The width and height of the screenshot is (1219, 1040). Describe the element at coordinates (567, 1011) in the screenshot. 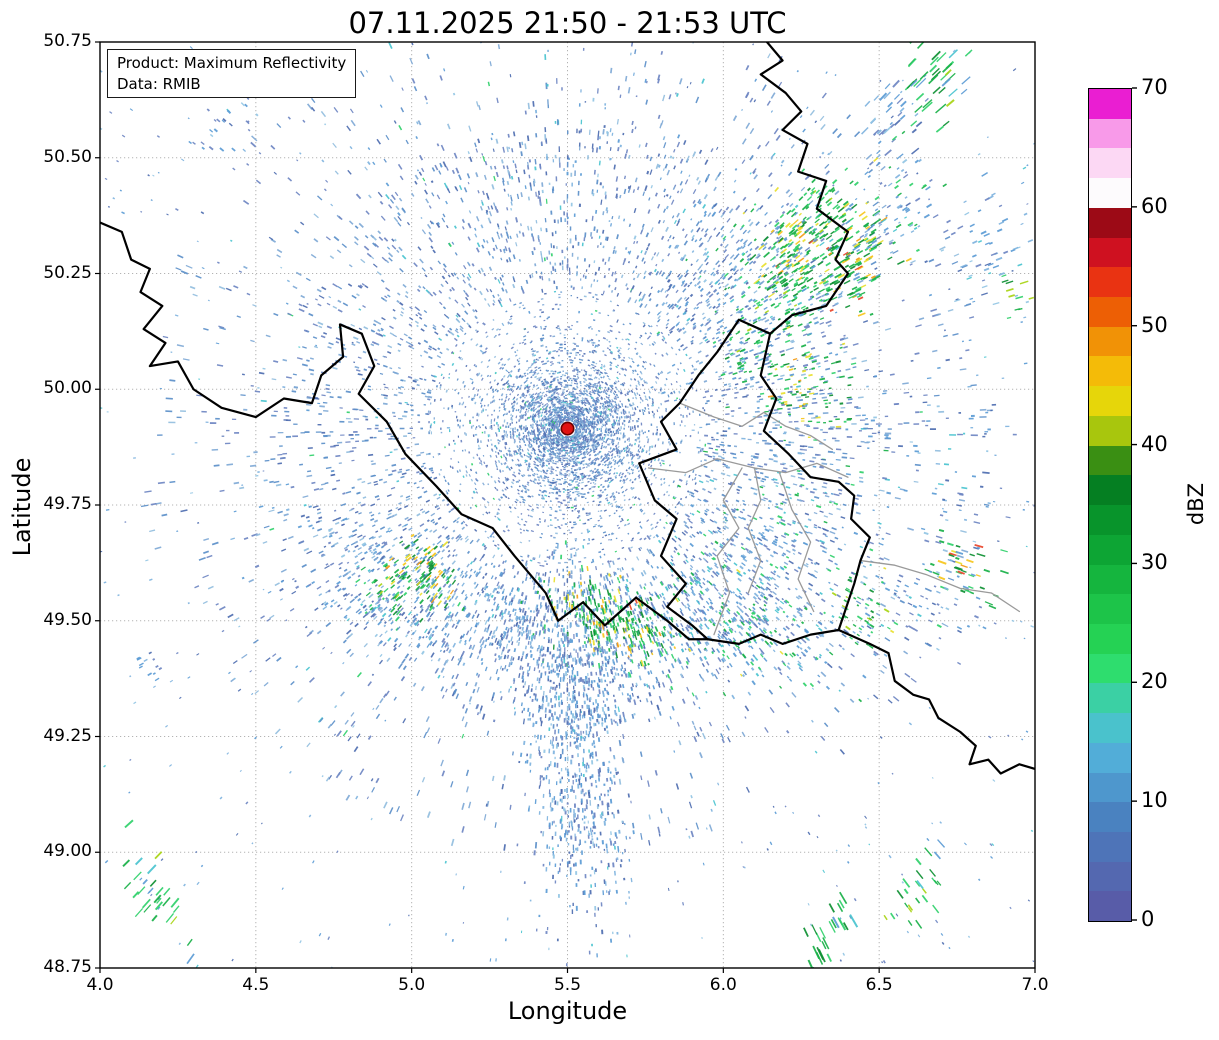

I see `x-axis-label: Longitude` at that location.